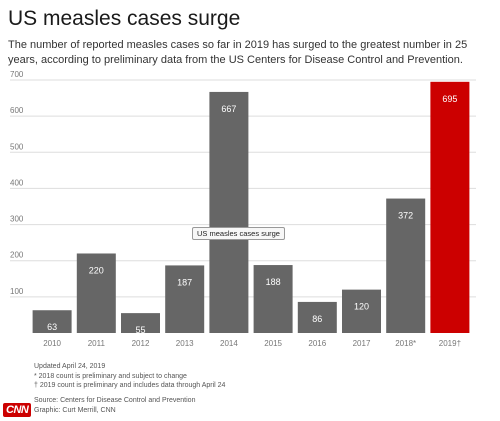 The image size is (500, 421). Describe the element at coordinates (450, 207) in the screenshot. I see `bar-2019†` at that location.